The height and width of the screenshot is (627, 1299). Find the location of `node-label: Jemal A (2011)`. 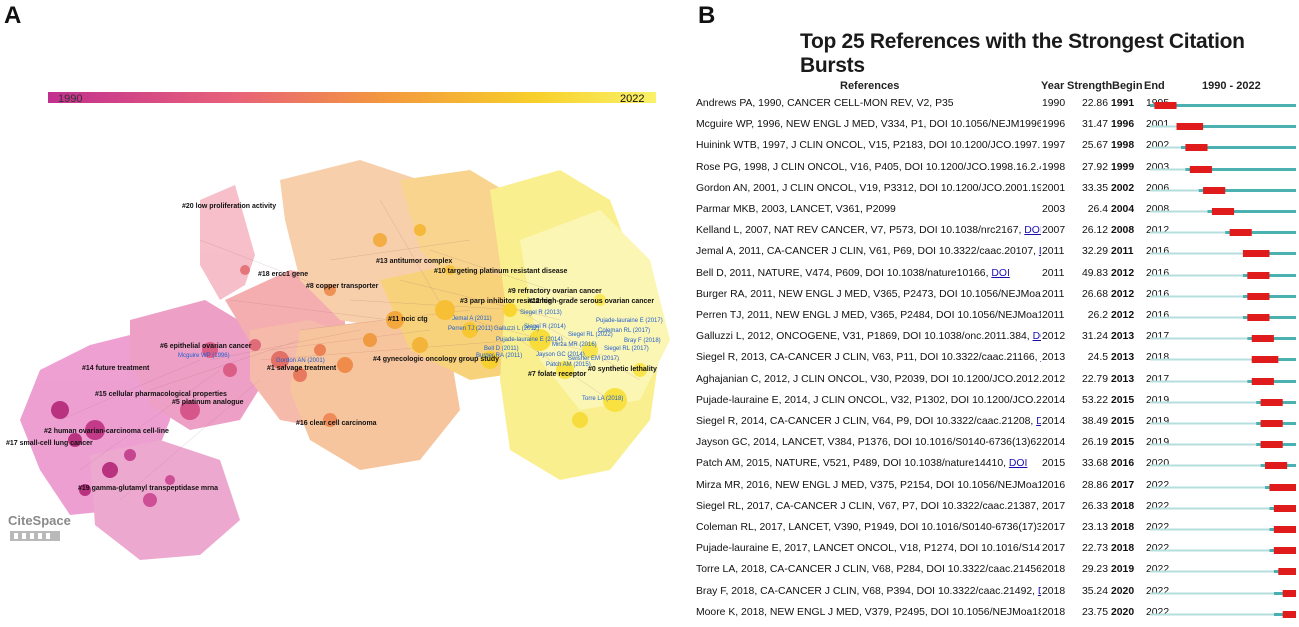

node-label: Jemal A (2011) is located at coordinates (472, 319).